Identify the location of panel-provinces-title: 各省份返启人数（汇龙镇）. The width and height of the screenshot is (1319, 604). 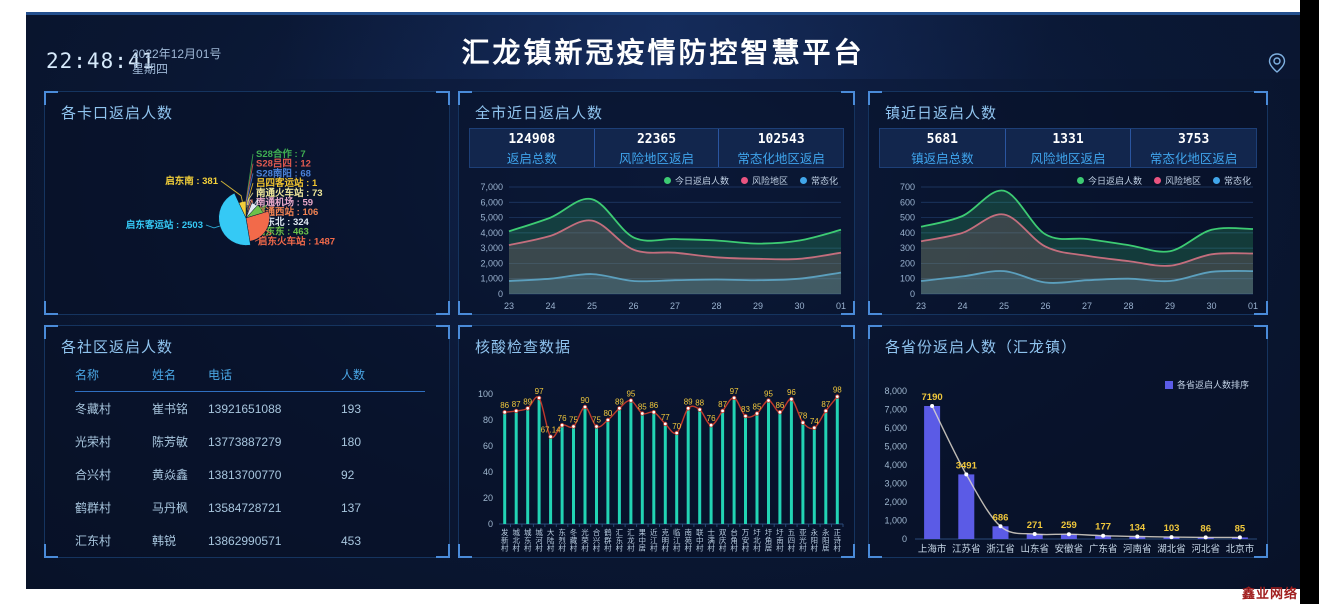
(981, 347).